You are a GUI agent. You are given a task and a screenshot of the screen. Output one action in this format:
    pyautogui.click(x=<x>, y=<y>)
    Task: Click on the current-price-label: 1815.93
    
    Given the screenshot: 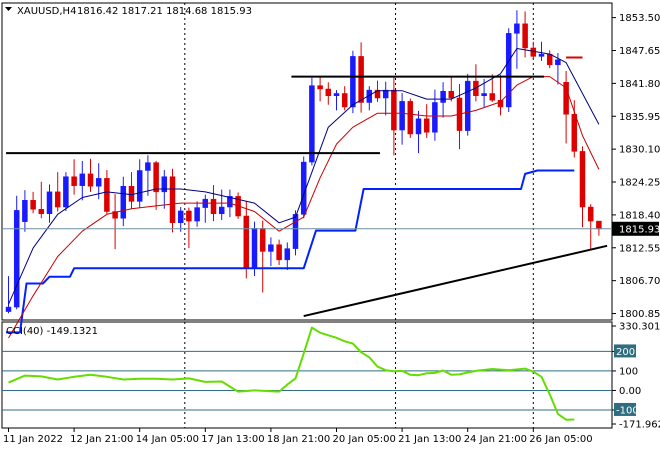 What is the action you would take?
    pyautogui.click(x=639, y=229)
    